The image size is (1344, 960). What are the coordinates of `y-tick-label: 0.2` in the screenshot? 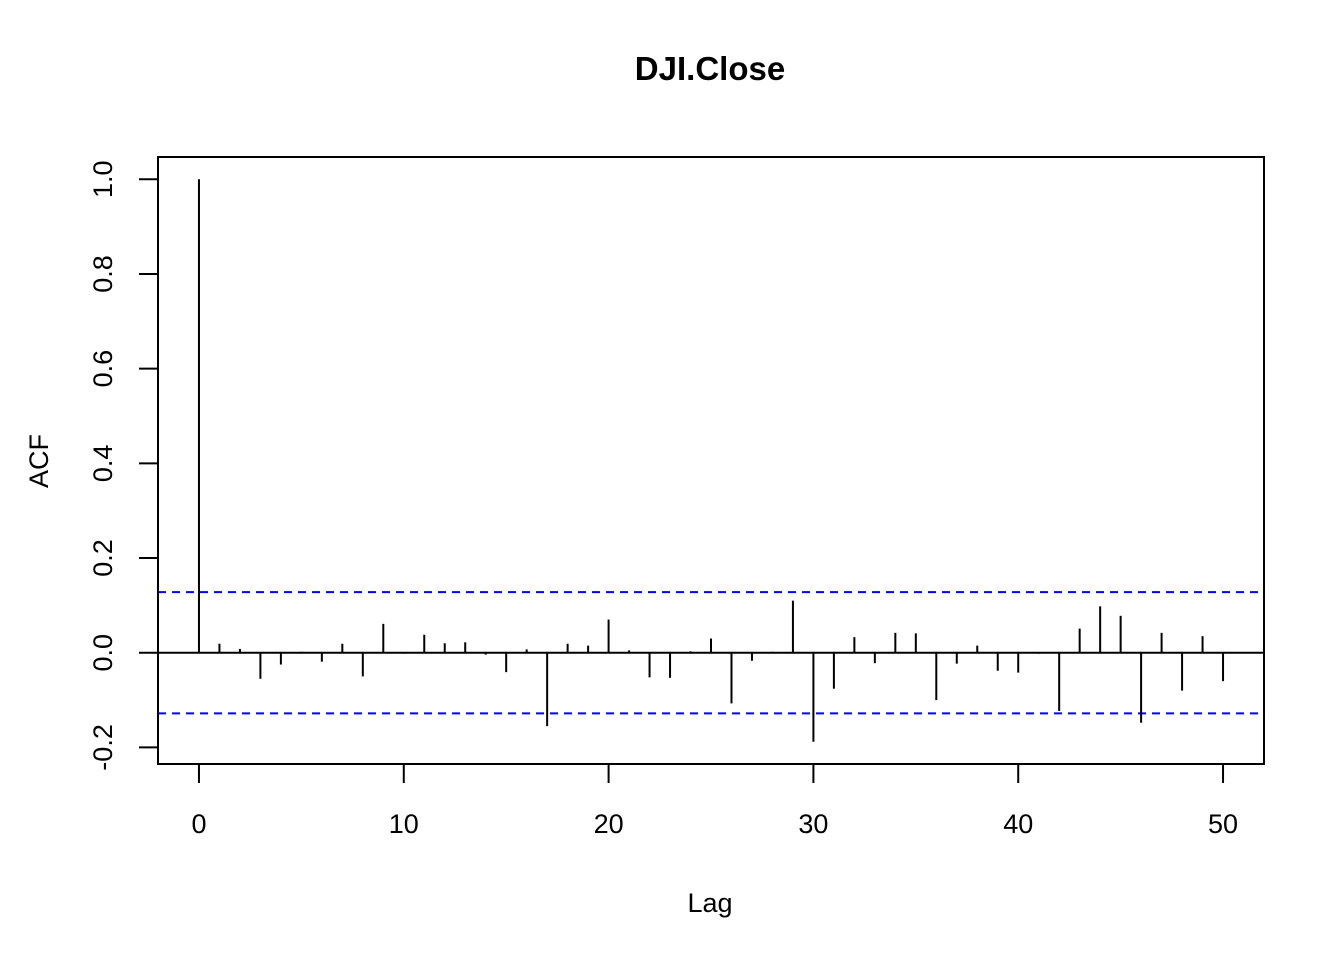 It's located at (103, 558).